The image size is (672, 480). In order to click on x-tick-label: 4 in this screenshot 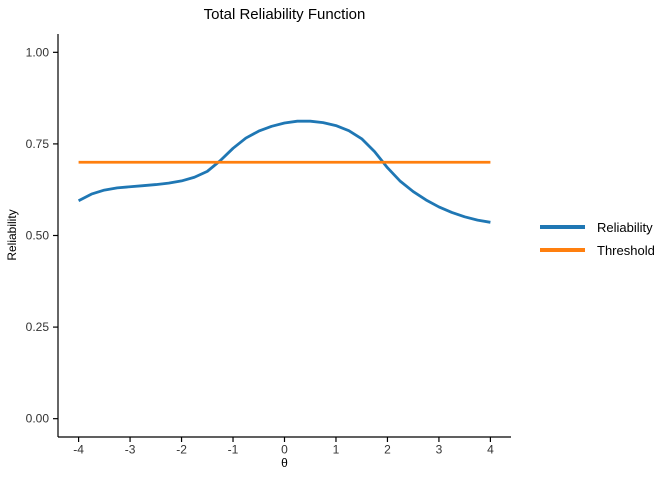, I will do `click(490, 450)`.